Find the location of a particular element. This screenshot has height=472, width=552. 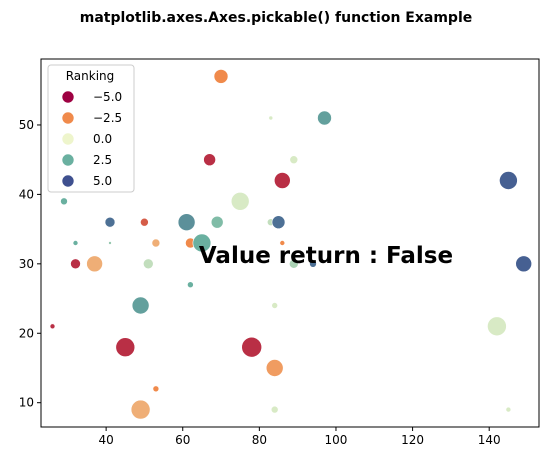

x-tick-label: 100 is located at coordinates (336, 440).